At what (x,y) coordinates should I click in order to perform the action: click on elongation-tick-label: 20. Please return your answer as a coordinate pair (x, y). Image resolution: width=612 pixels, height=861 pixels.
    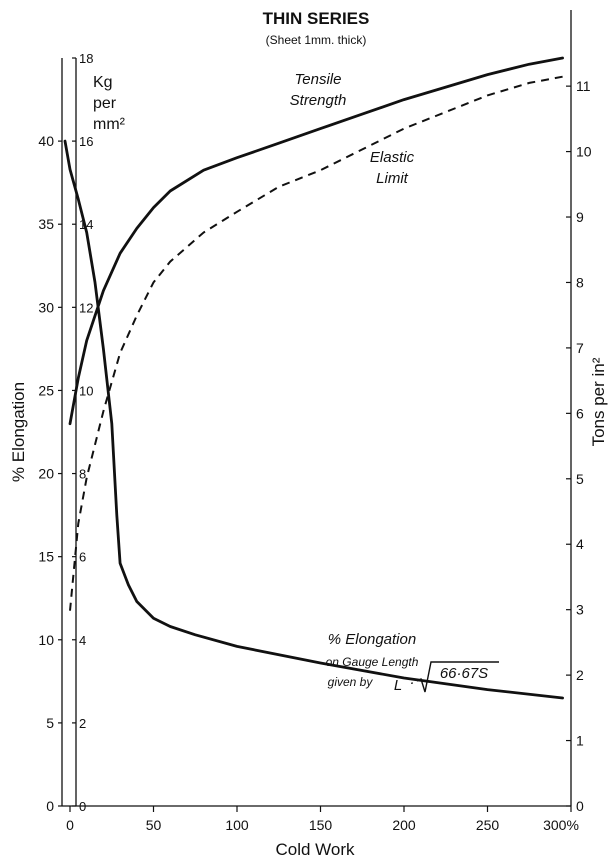
    Looking at the image, I should click on (46, 474).